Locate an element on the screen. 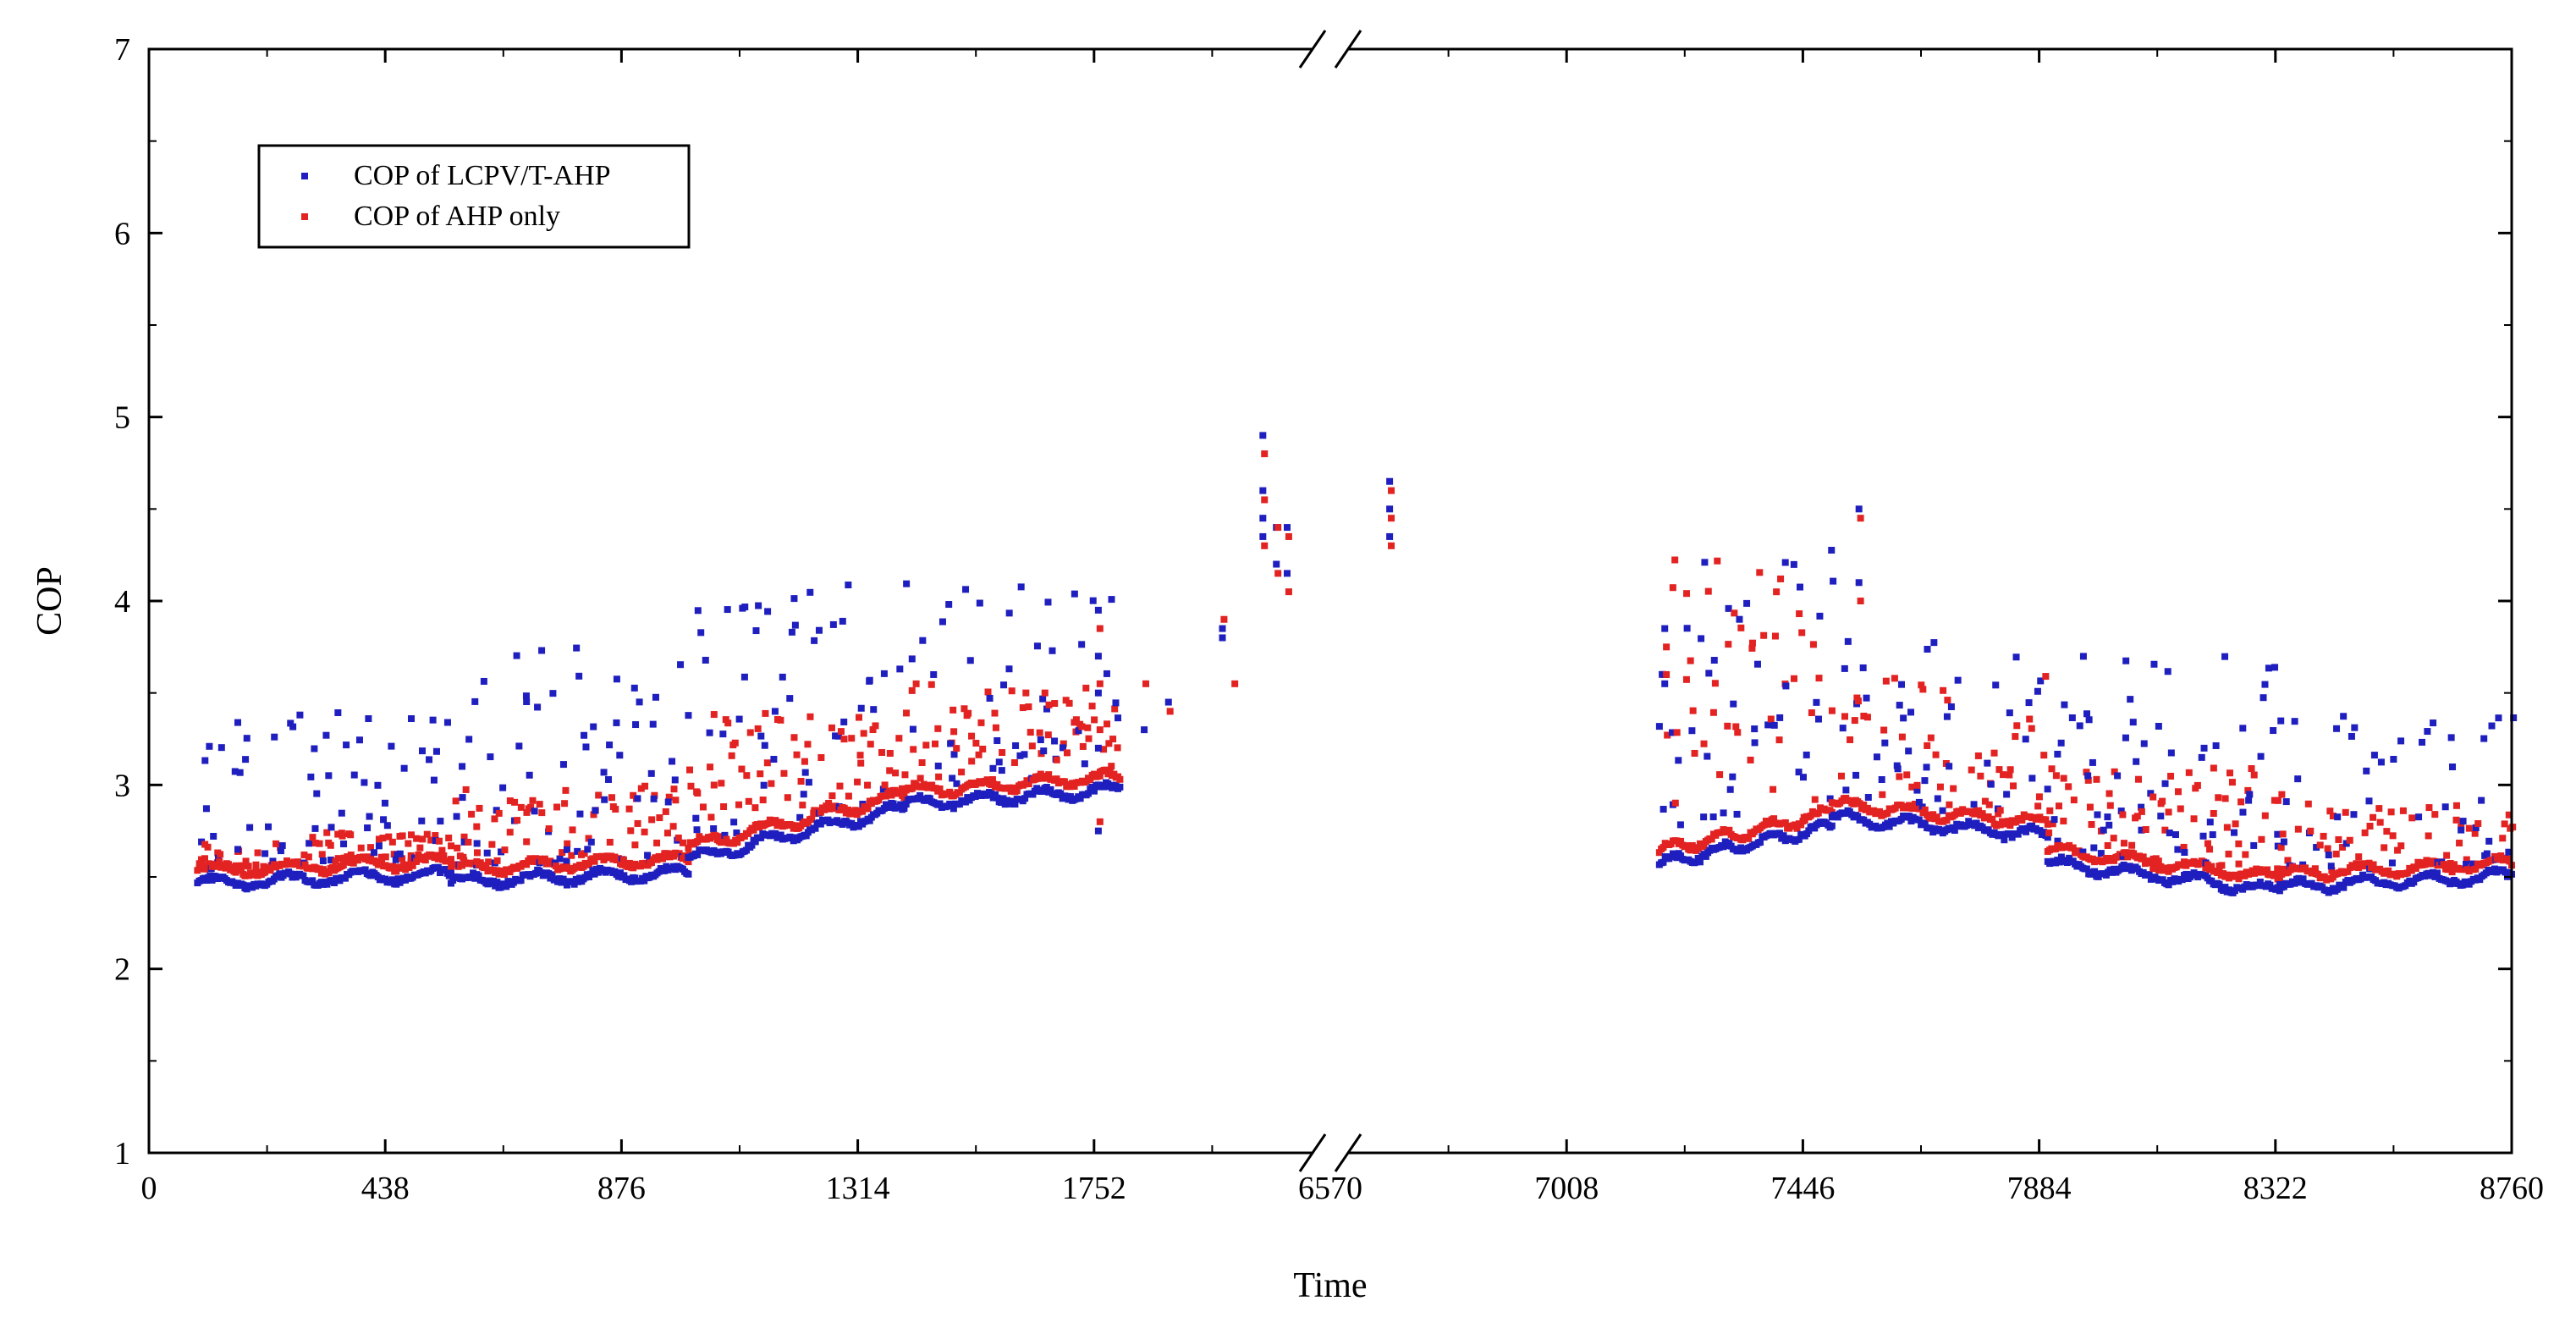 The image size is (2576, 1334). x-tick-label: 0 is located at coordinates (149, 1188).